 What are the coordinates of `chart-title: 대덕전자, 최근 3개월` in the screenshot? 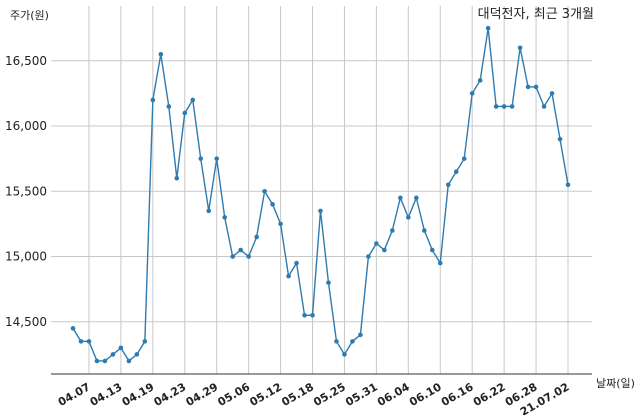 It's located at (536, 14).